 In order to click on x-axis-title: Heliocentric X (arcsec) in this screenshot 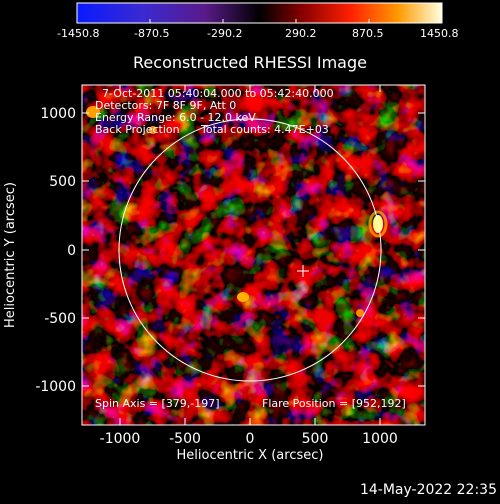, I will do `click(250, 455)`.